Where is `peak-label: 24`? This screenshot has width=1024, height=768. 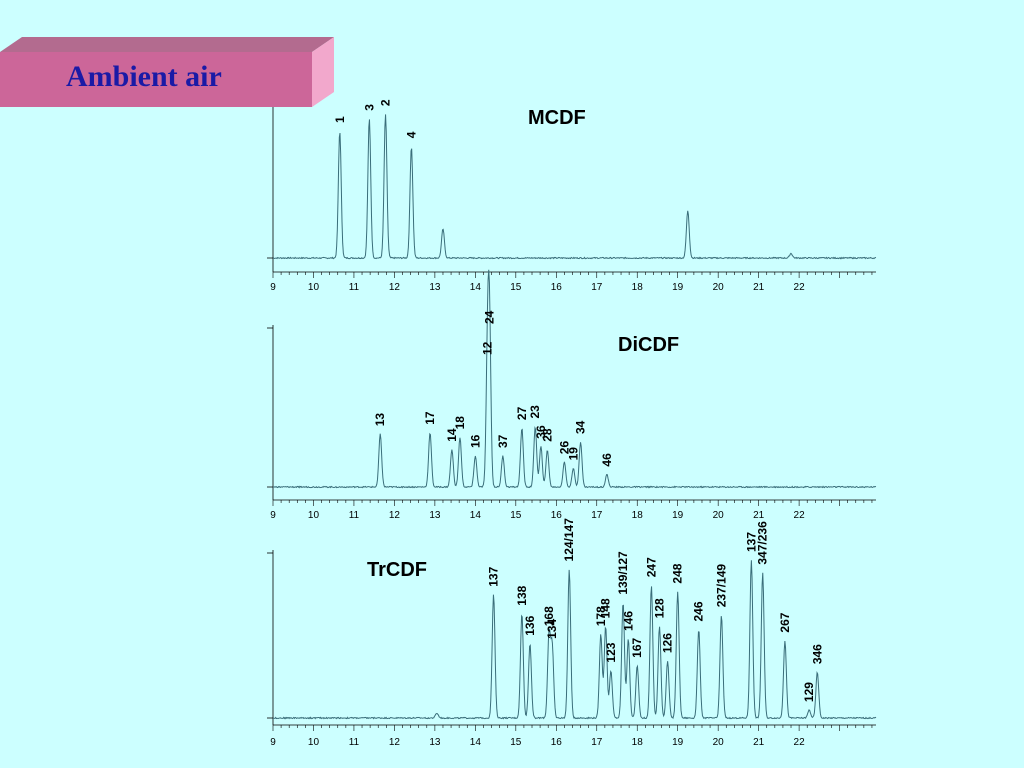 peak-label: 24 is located at coordinates (490, 317).